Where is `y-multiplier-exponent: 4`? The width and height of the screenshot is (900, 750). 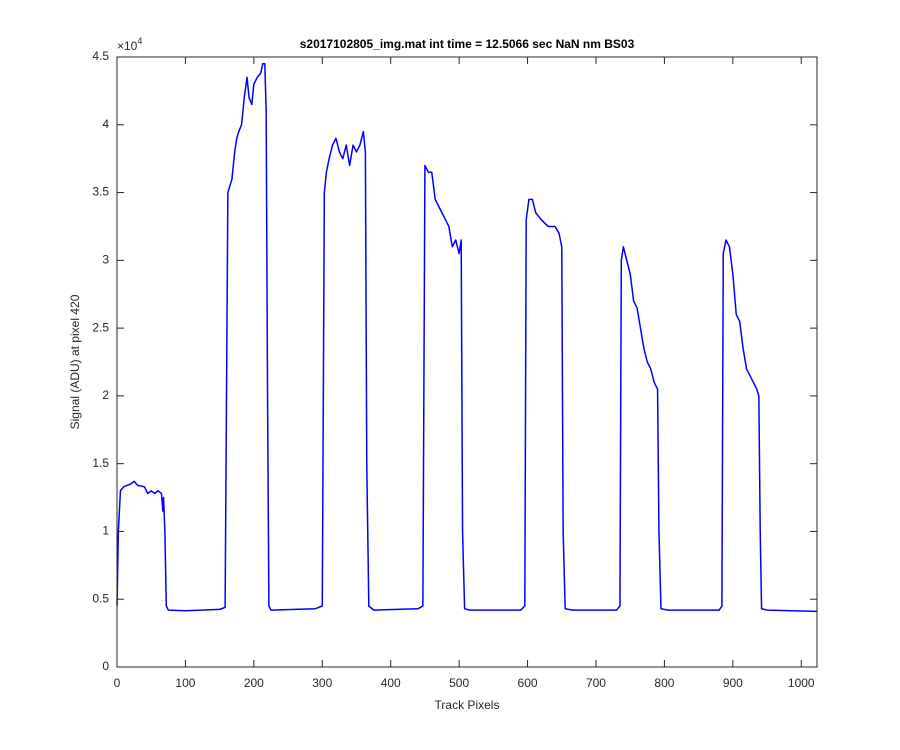
y-multiplier-exponent: 4 is located at coordinates (139, 41).